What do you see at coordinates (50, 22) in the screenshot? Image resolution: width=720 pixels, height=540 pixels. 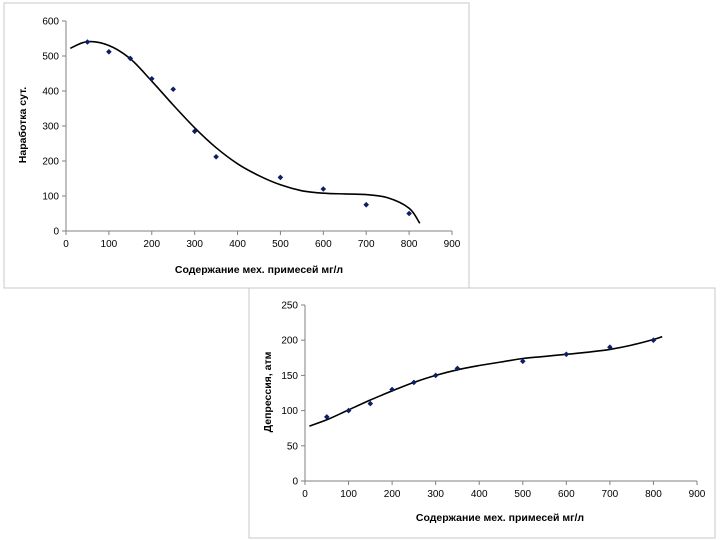 I see `y-tick-label: 600` at bounding box center [50, 22].